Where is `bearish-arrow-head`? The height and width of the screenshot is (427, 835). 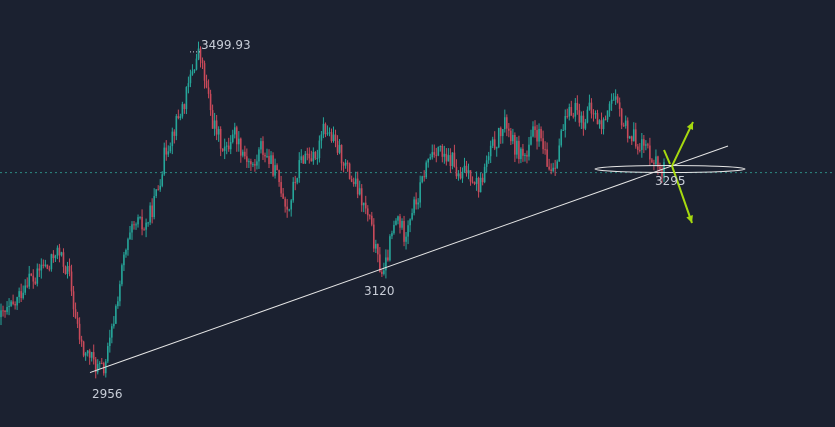
bearish-arrow-head is located at coordinates (689, 219).